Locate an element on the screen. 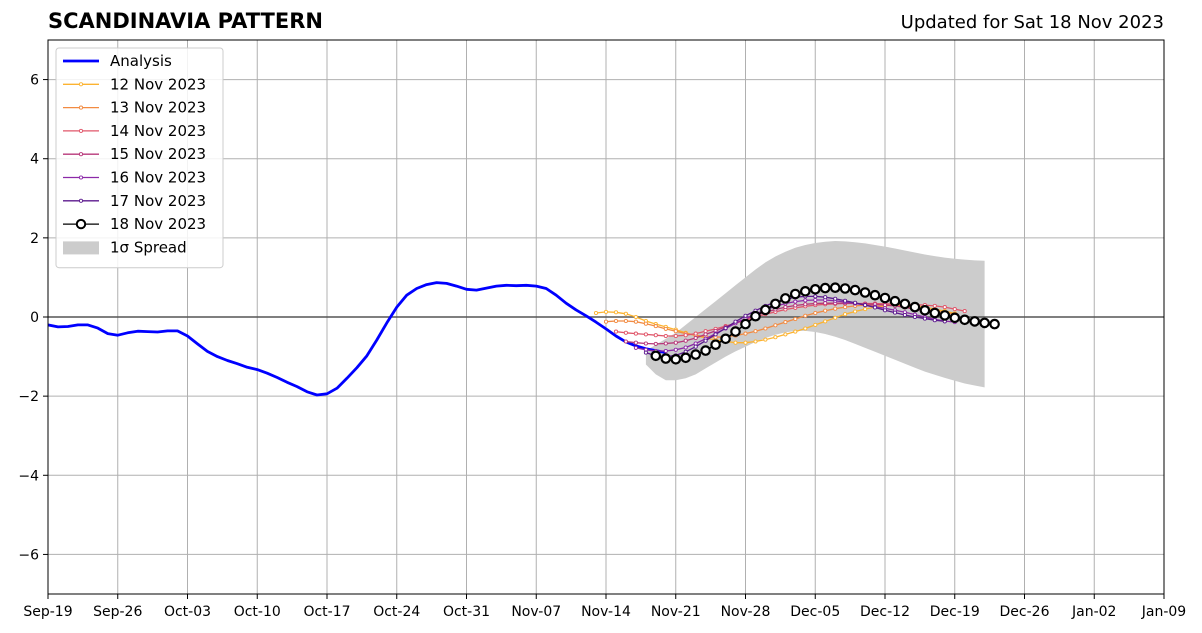  x-tick-label: Jan-02 is located at coordinates (1093, 612).